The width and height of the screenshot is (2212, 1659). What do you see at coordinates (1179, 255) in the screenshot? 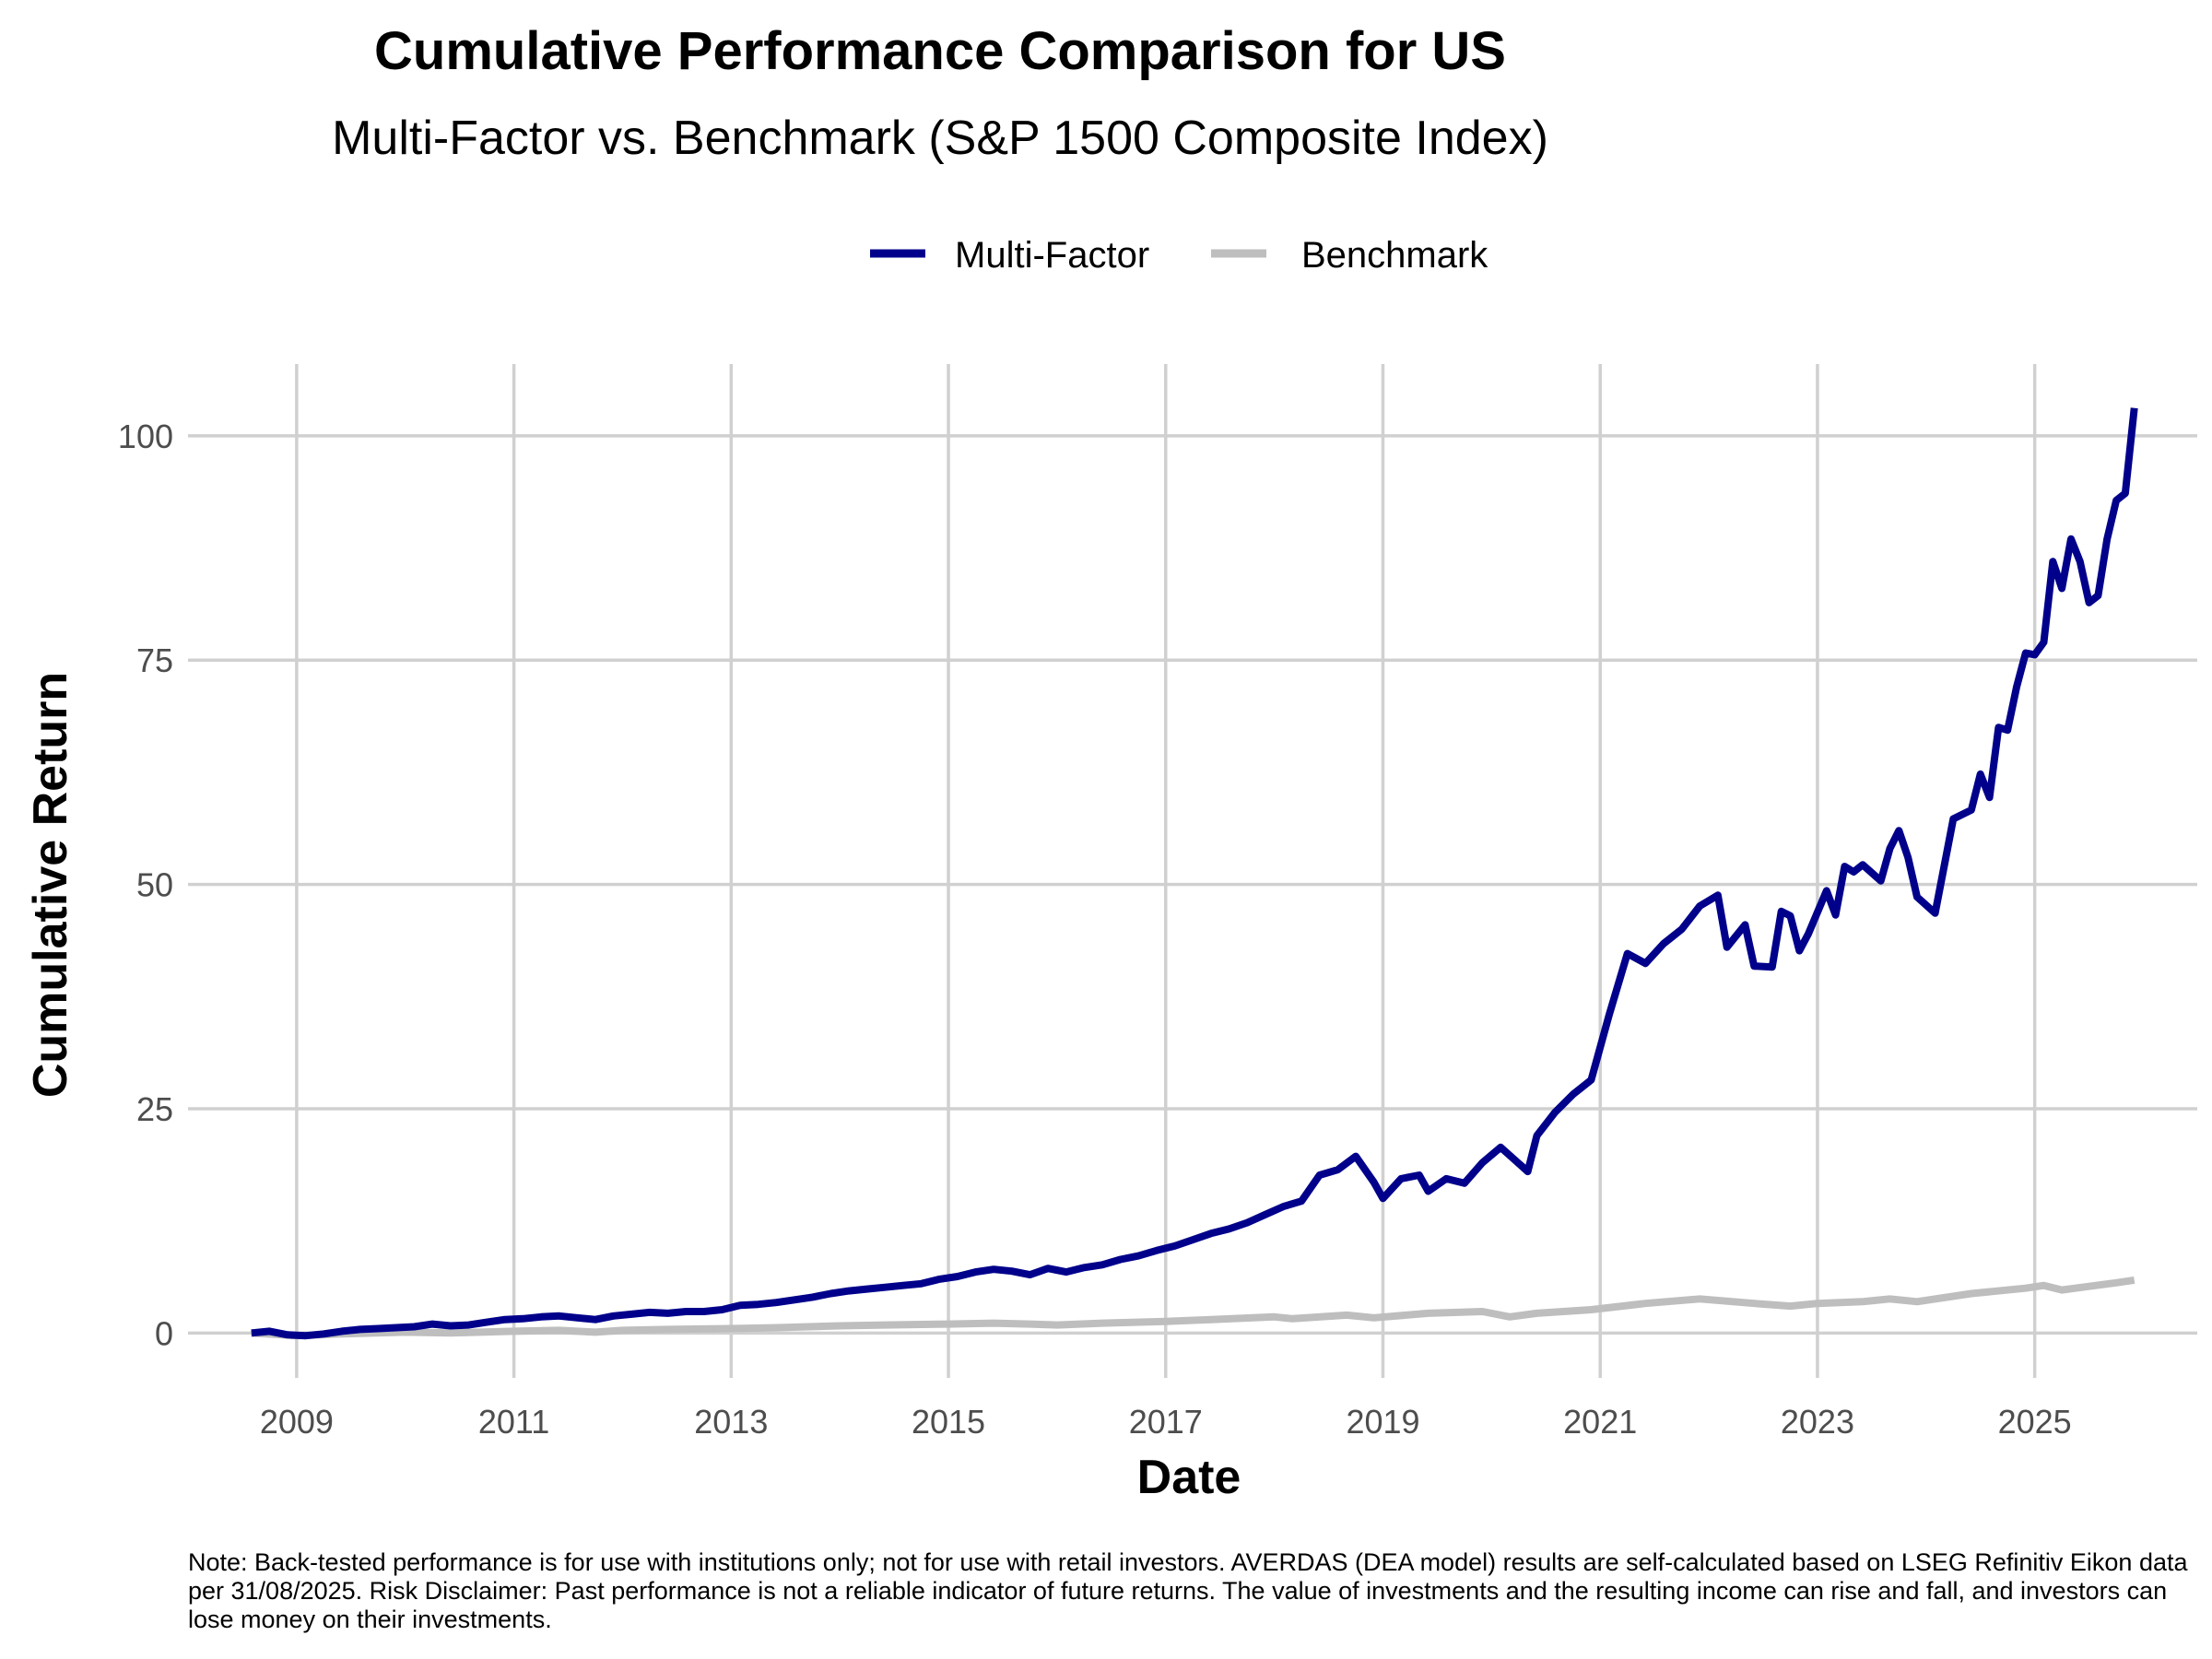
I see `legend: Multi-Factor Benchmark` at bounding box center [1179, 255].